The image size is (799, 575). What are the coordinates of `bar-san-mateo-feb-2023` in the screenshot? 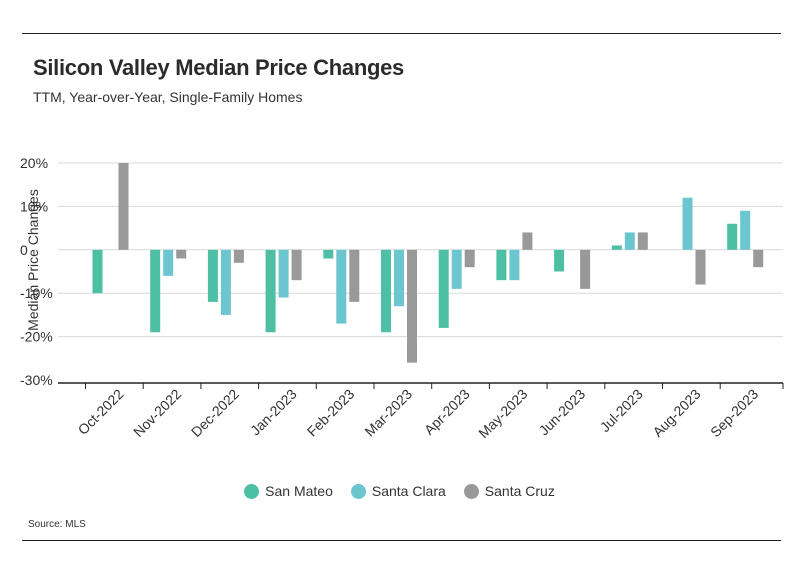 It's located at (328, 254).